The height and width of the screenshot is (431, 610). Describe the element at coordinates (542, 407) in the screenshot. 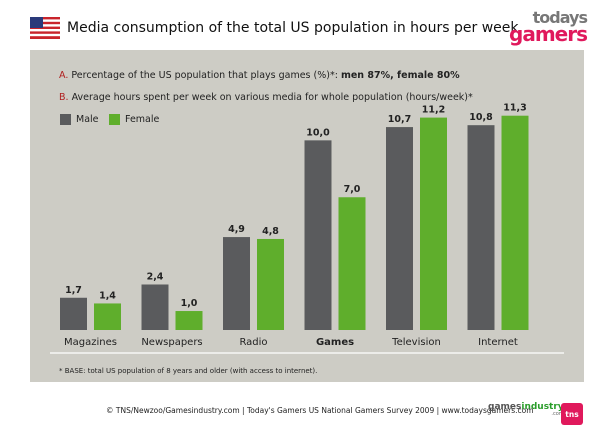

I see `gamesindustry-logo-industry: industry` at that location.